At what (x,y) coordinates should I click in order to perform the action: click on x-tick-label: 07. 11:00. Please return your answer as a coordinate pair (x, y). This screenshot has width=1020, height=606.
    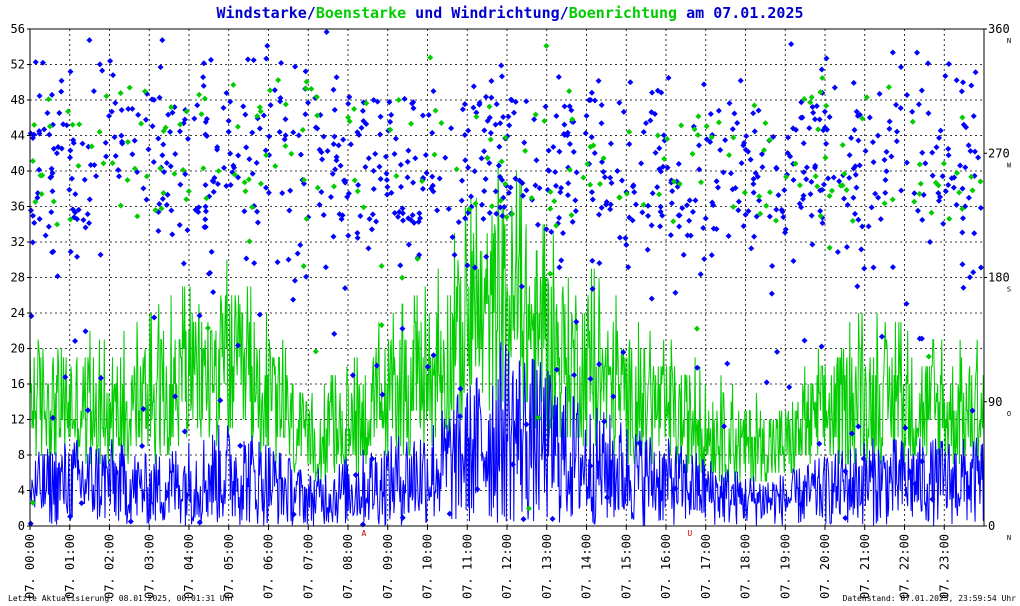
    Looking at the image, I should click on (467, 566).